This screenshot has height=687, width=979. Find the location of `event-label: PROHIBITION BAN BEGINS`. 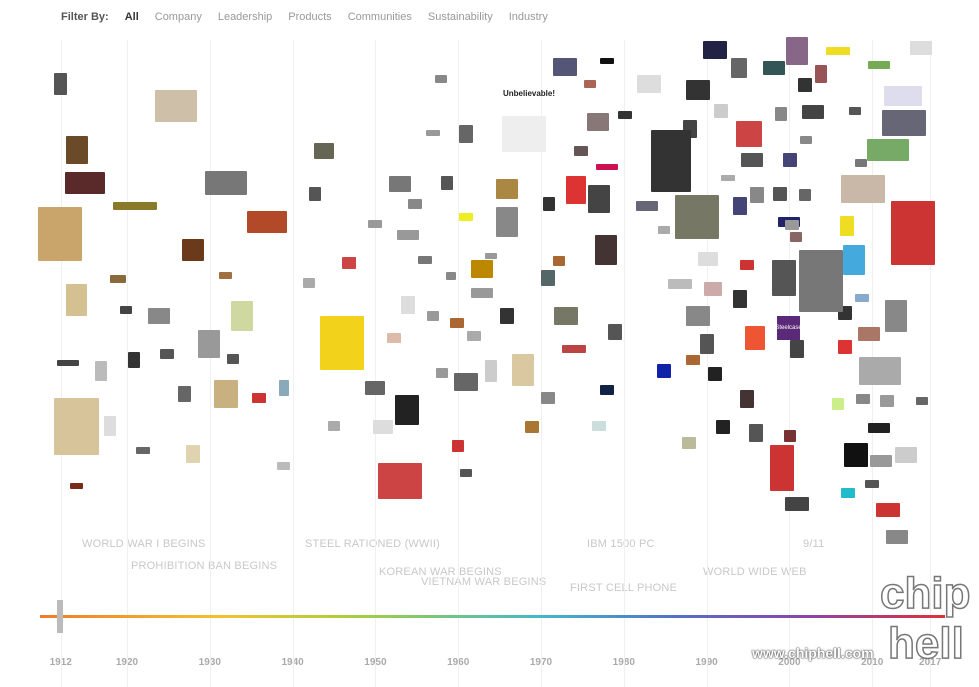

event-label: PROHIBITION BAN BEGINS is located at coordinates (204, 566).